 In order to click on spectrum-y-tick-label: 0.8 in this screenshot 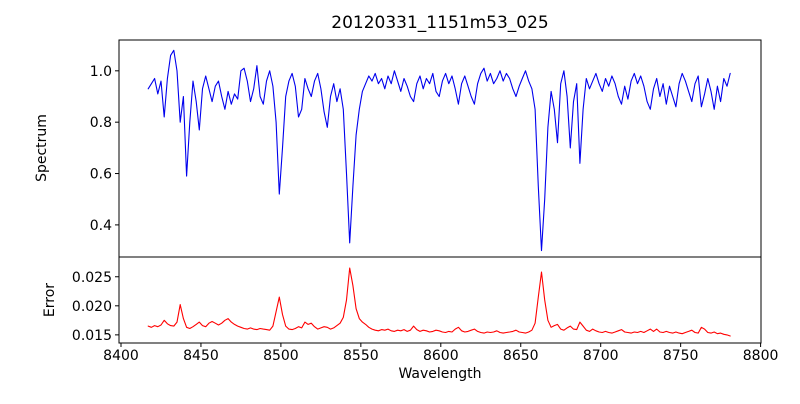, I will do `click(101, 123)`.